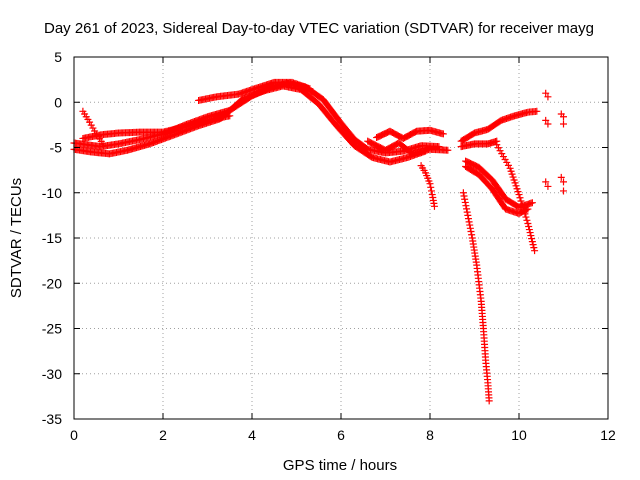 This screenshot has width=640, height=480. What do you see at coordinates (52, 419) in the screenshot?
I see `y-tick-label: -35` at bounding box center [52, 419].